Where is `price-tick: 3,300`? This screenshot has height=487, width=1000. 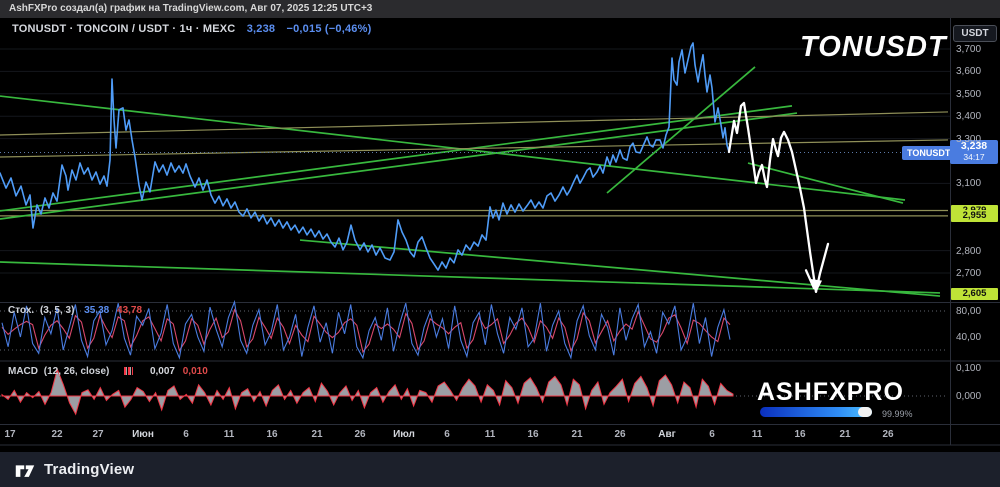
price-tick: 3,300 is located at coordinates (969, 139).